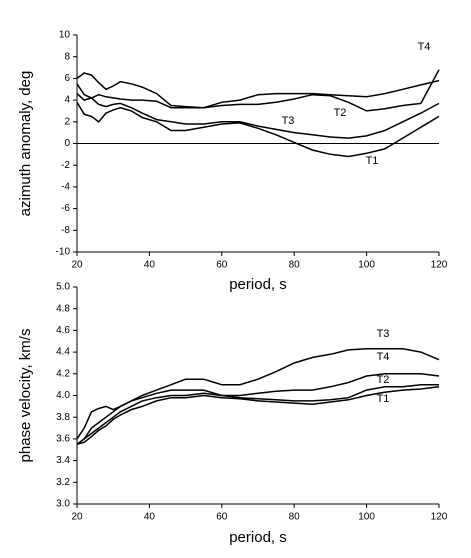 The width and height of the screenshot is (471, 558). I want to click on y-tick-label: 4.8, so click(63, 308).